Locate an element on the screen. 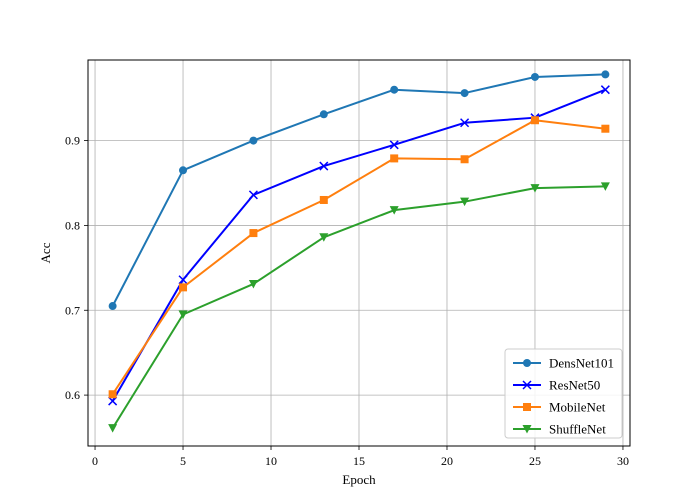 Image resolution: width=700 pixels, height=500 pixels. x-tick-label: 10 is located at coordinates (271, 461).